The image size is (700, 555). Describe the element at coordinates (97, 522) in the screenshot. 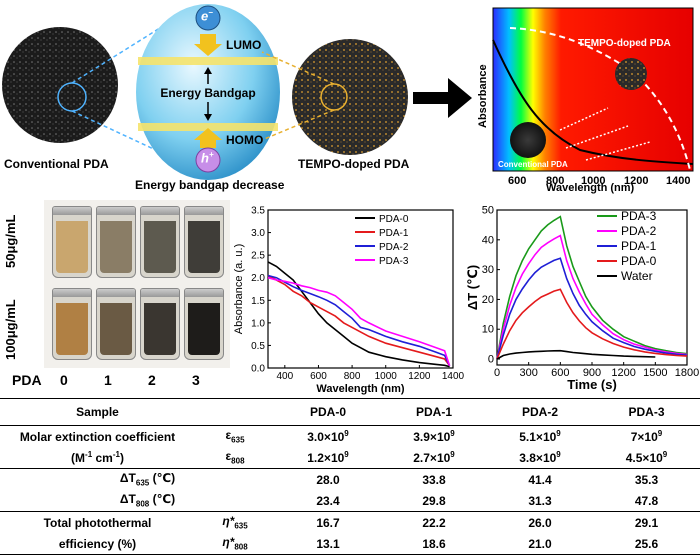

I see `efficiency-label-1: Total photothermal` at that location.